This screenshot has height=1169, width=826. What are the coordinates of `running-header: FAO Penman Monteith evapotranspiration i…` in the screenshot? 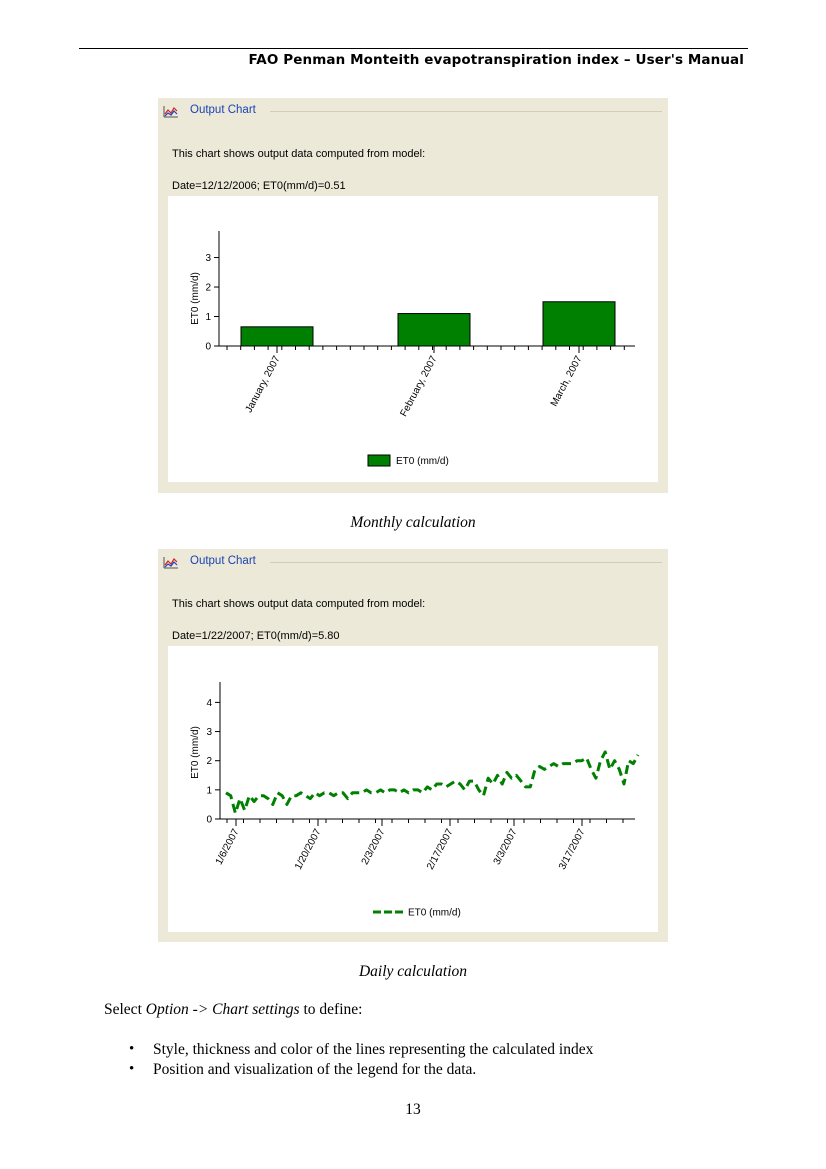 It's located at (496, 60).